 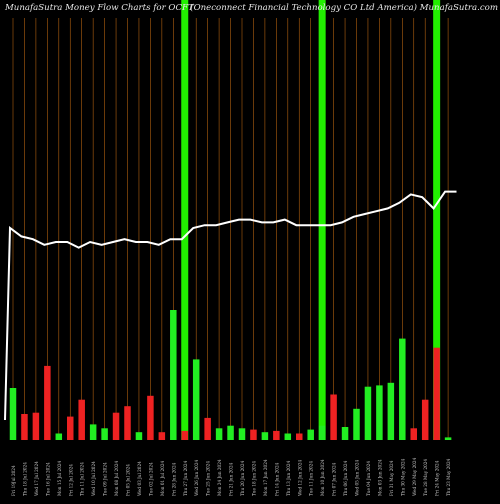 I want to click on x-tick-label: Wed 05 Jun 2024, so click(x=357, y=477).